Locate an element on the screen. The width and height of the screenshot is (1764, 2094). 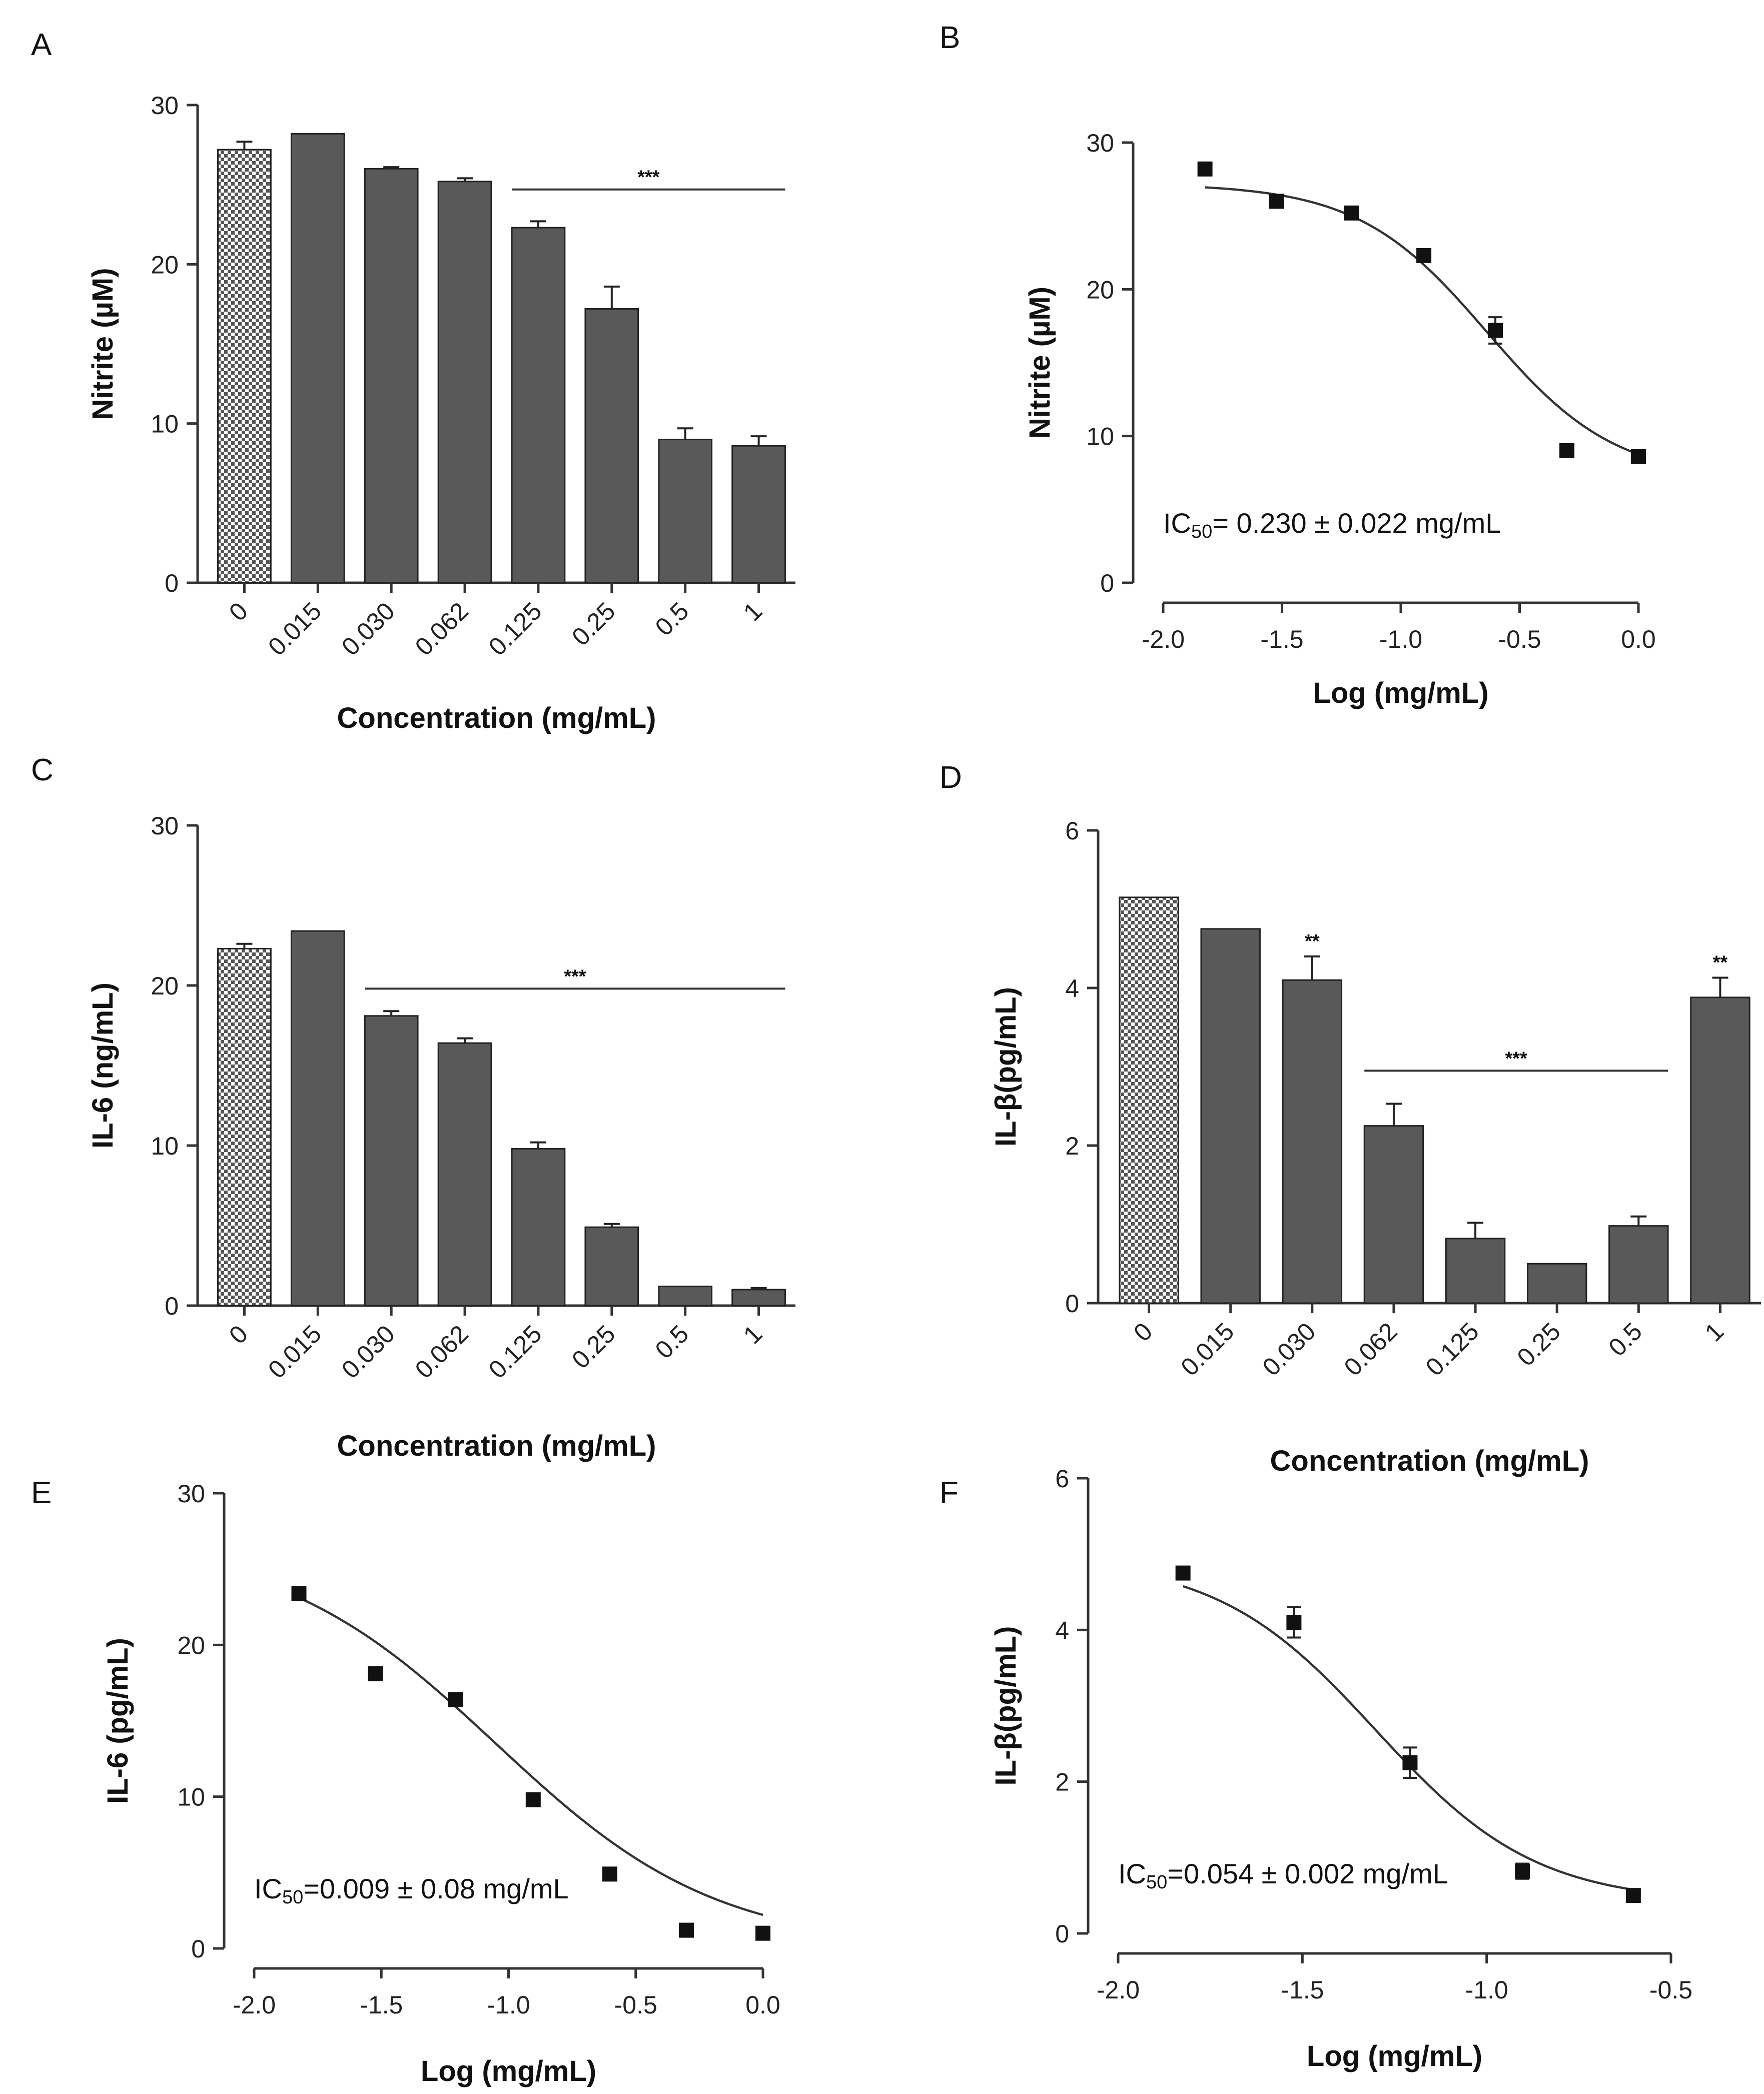
ic50-annotation: IC50=0.054 ± 0.002 mg/mL is located at coordinates (1283, 1876).